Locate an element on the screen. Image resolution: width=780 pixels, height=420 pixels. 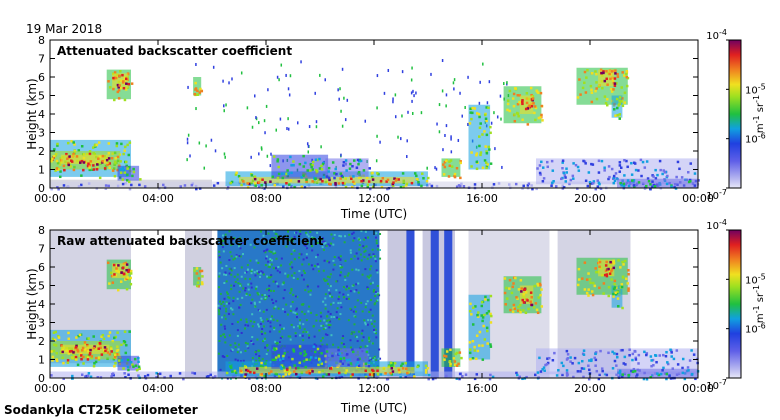
noise-stripe is located at coordinates (448, 304).